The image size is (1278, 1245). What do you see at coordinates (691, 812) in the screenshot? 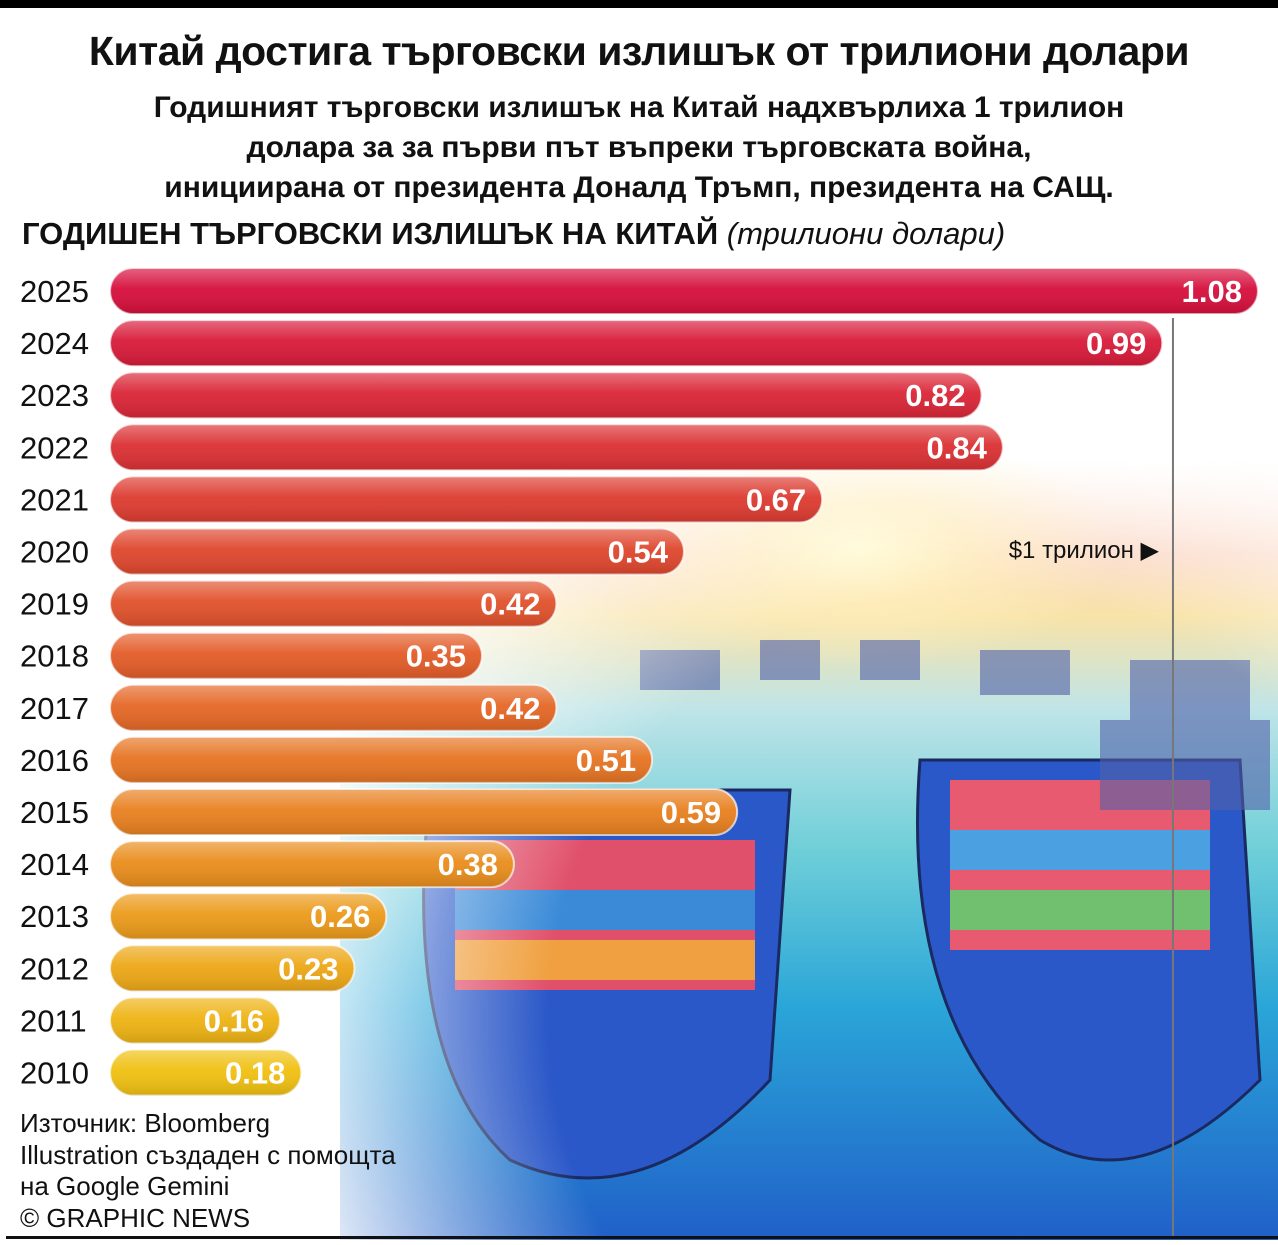
I see `value-label: 0.59` at bounding box center [691, 812].